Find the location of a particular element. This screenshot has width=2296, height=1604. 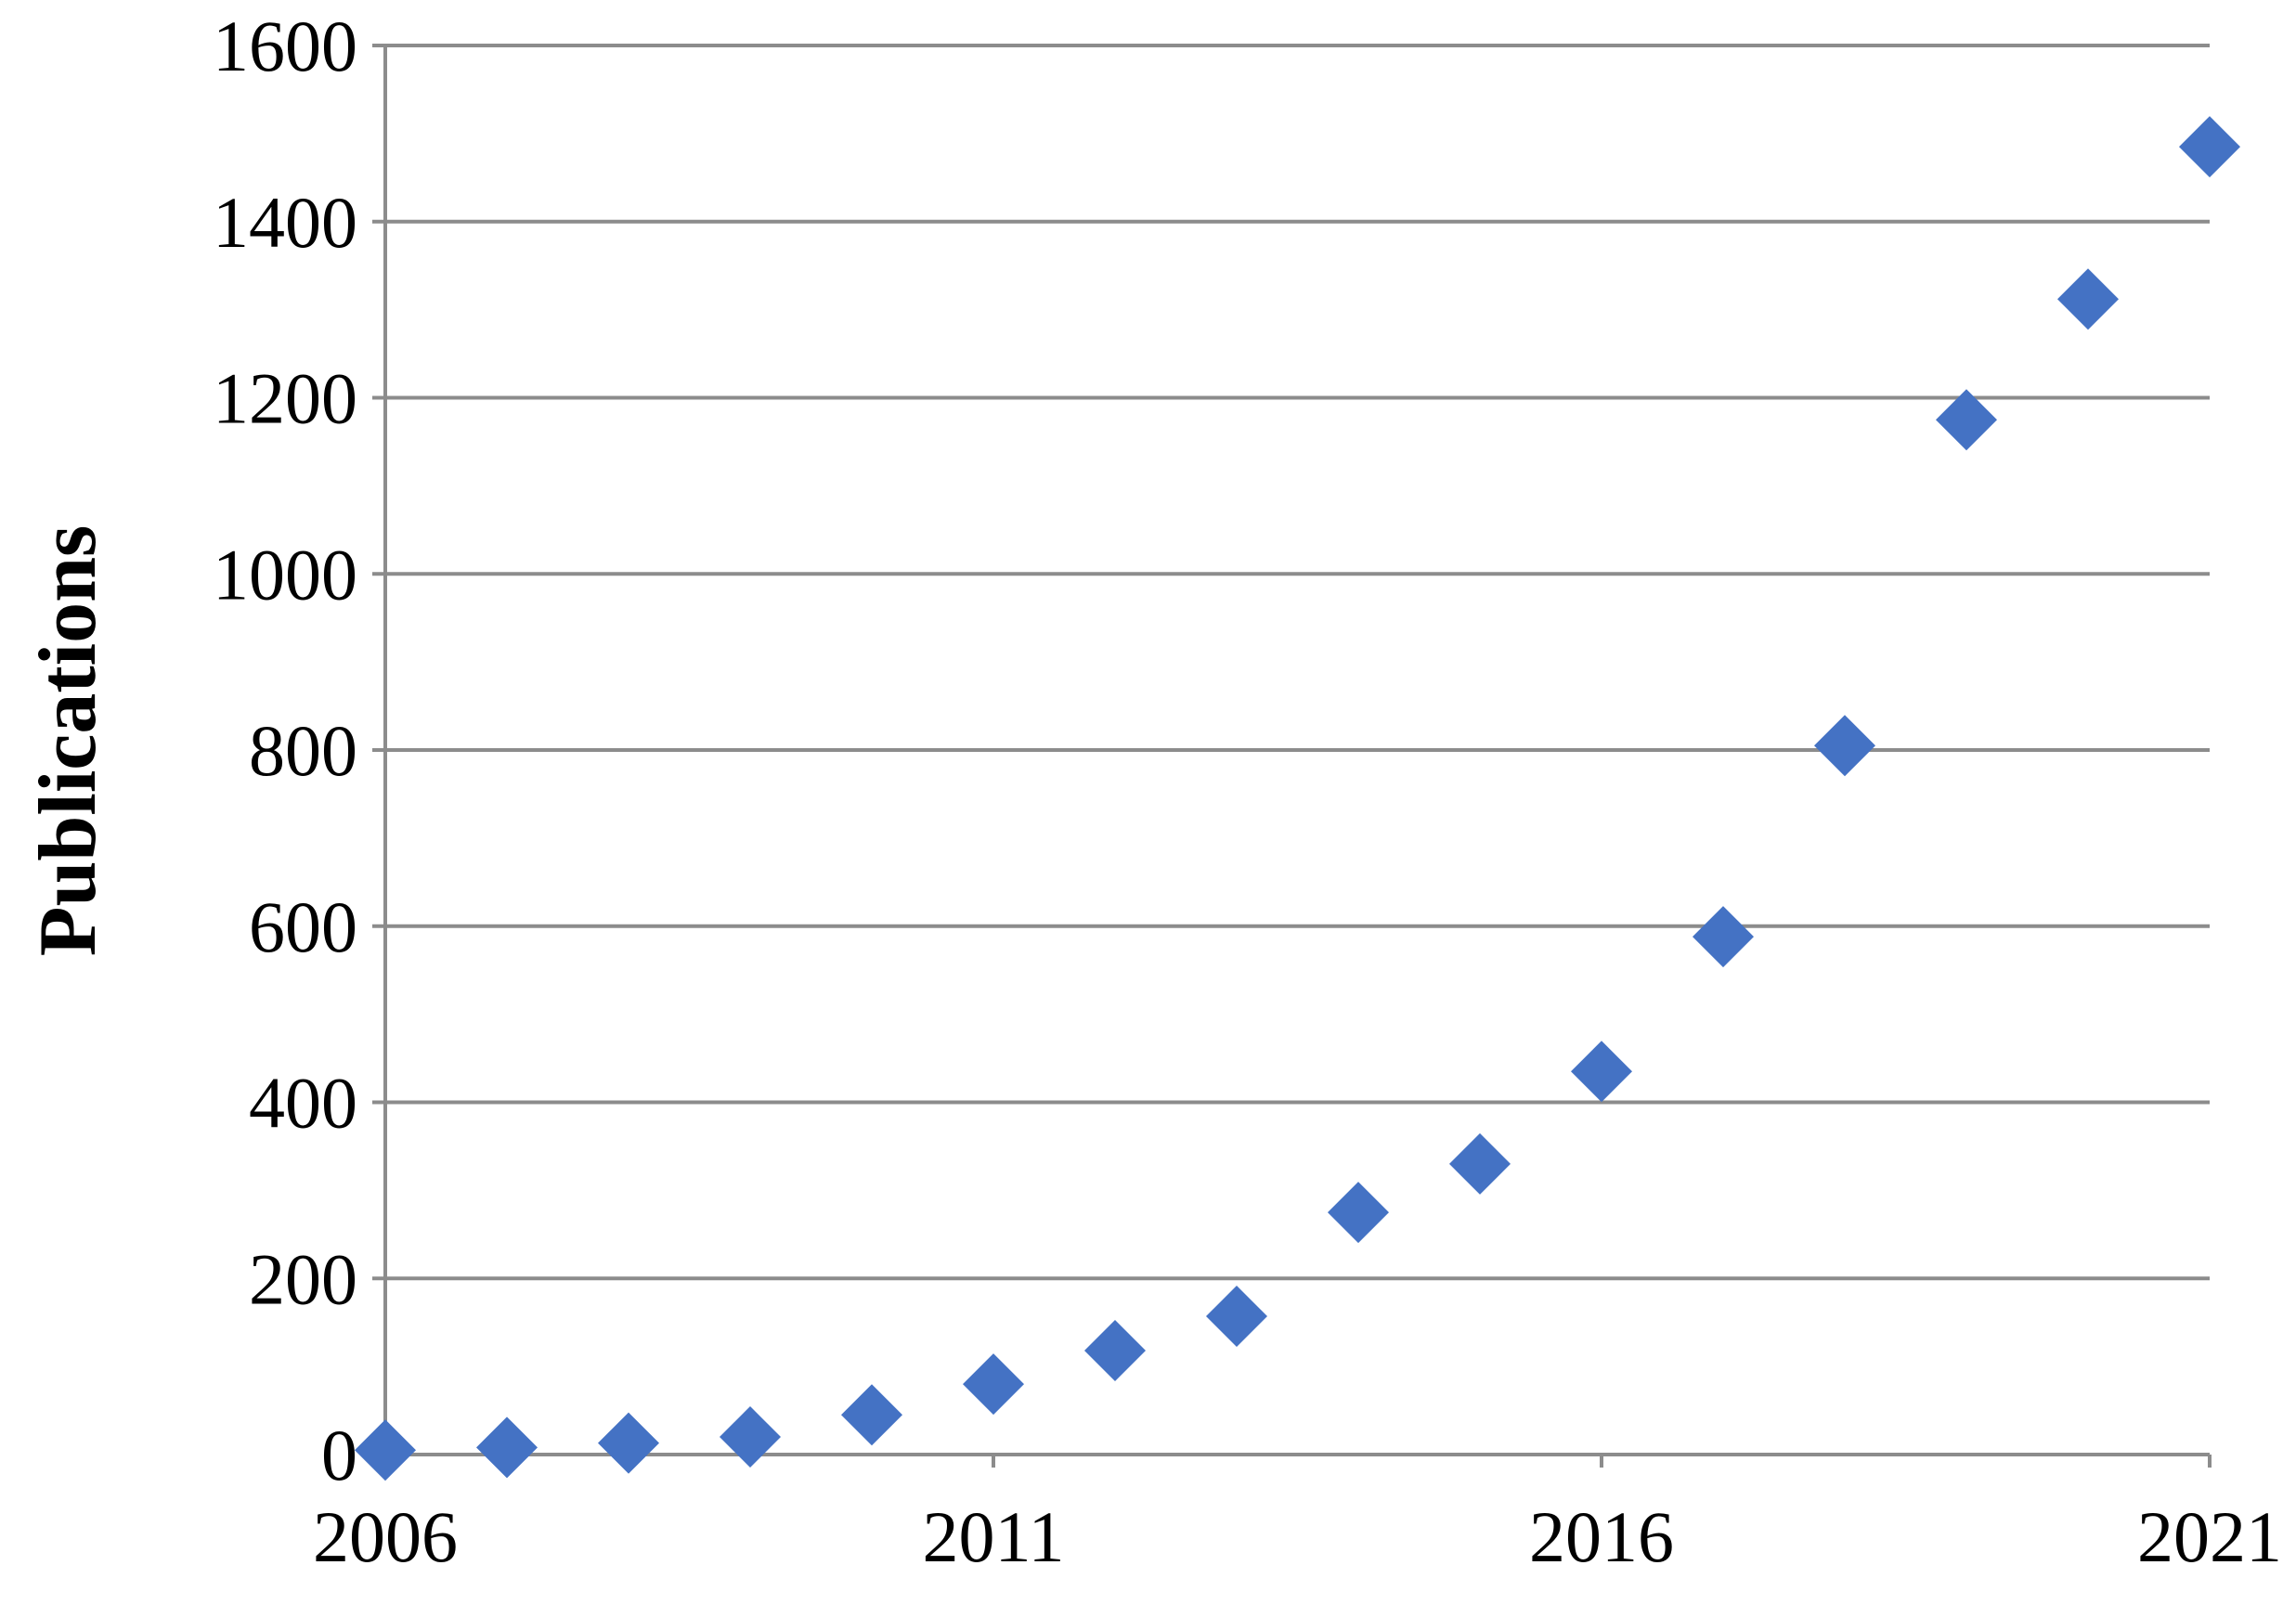

x-tick-label: 2011 is located at coordinates (993, 1536).